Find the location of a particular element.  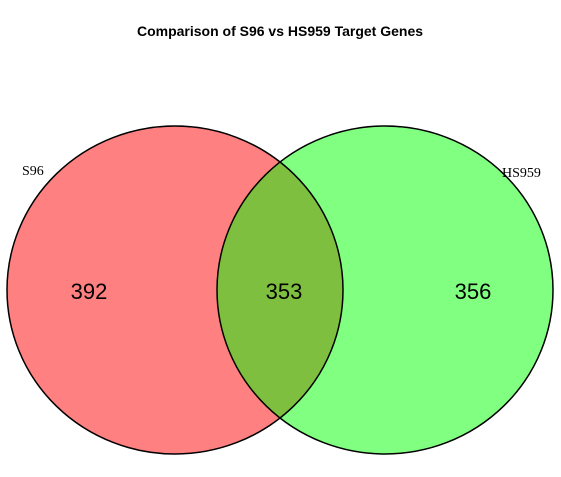

count-hs959-only: 356 is located at coordinates (473, 291).